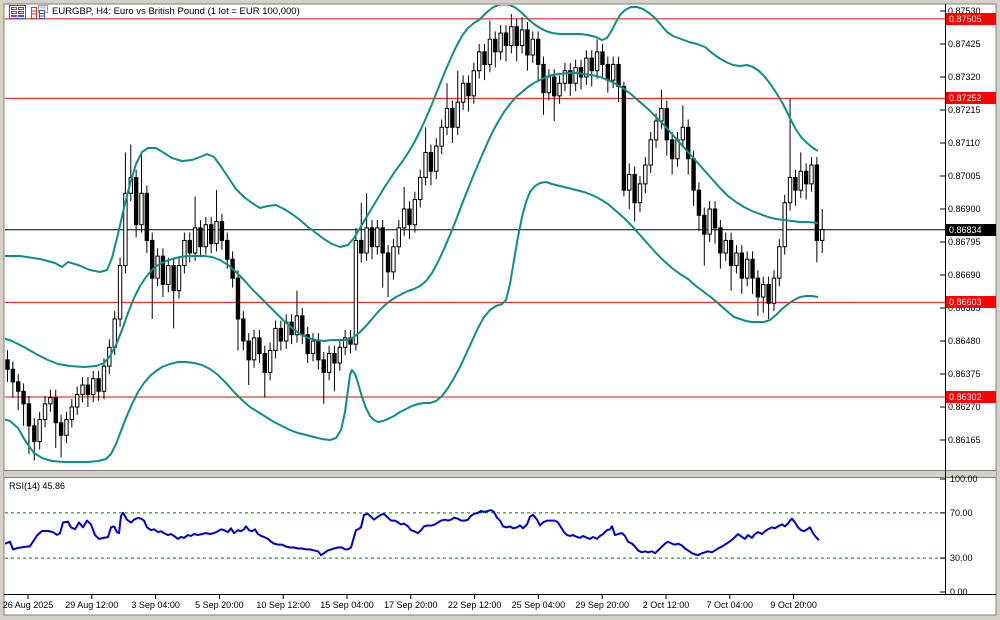 Image resolution: width=1000 pixels, height=620 pixels. What do you see at coordinates (412, 533) in the screenshot?
I see `rsi-line` at bounding box center [412, 533].